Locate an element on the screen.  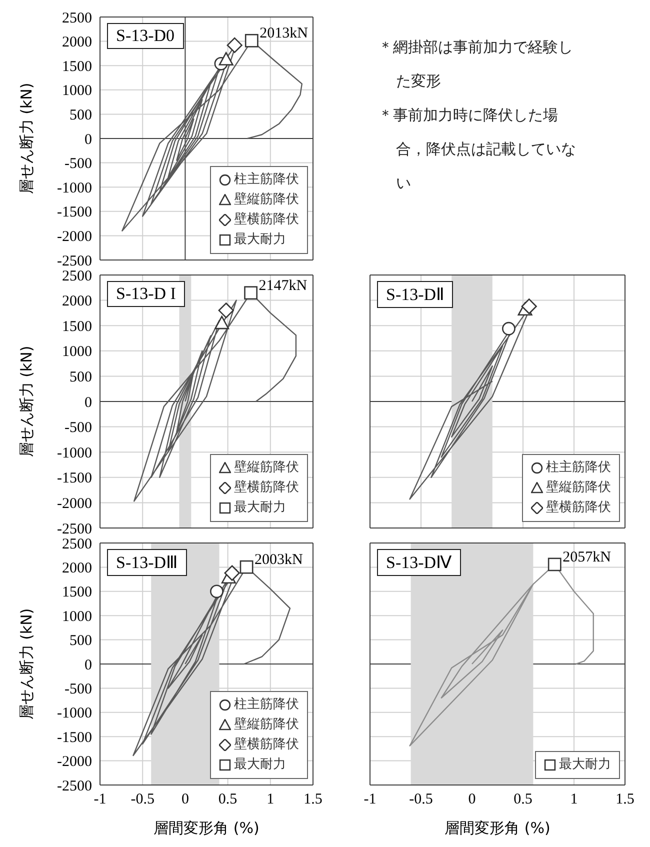
text: S-13-DⅢ is located at coordinates (147, 562).